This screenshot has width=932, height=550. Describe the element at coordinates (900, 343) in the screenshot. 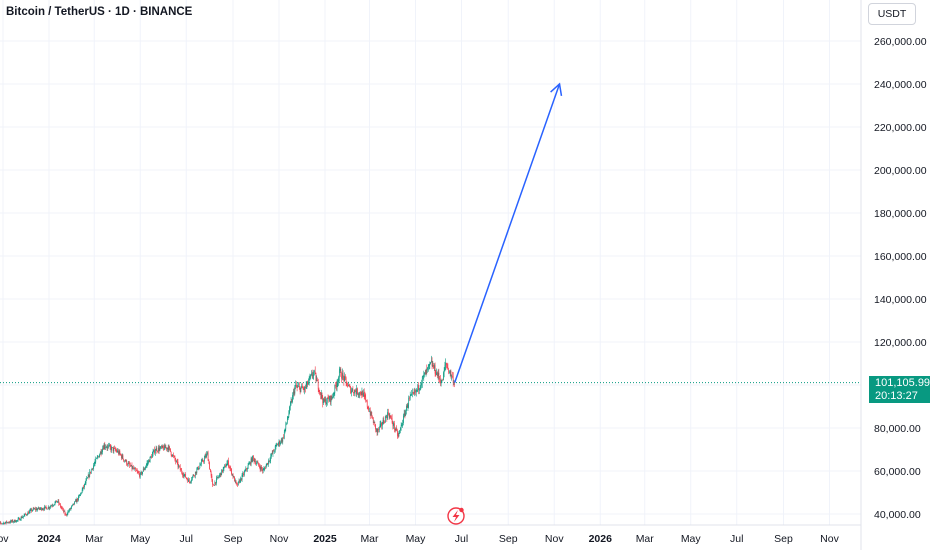

I see `price-axis-label: 120,000.00` at that location.